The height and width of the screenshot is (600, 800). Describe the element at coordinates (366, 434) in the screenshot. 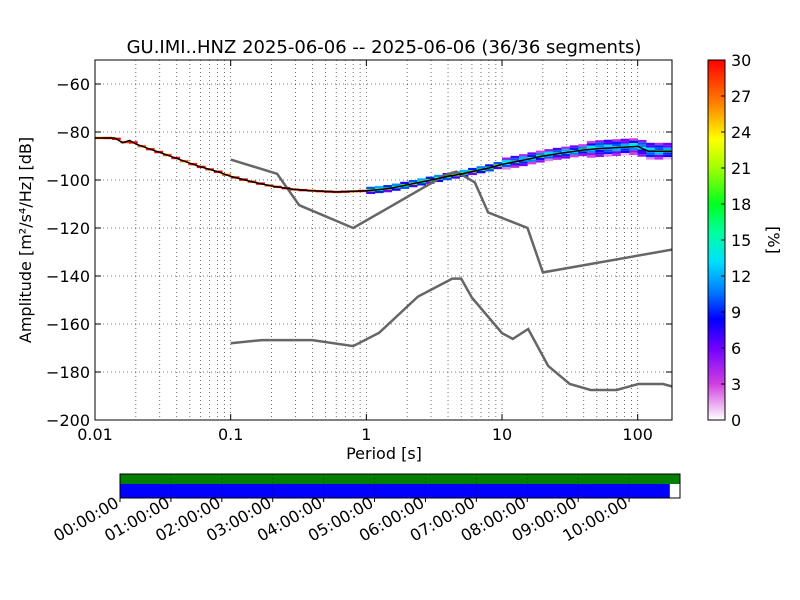

I see `x-tick-label: 1` at that location.